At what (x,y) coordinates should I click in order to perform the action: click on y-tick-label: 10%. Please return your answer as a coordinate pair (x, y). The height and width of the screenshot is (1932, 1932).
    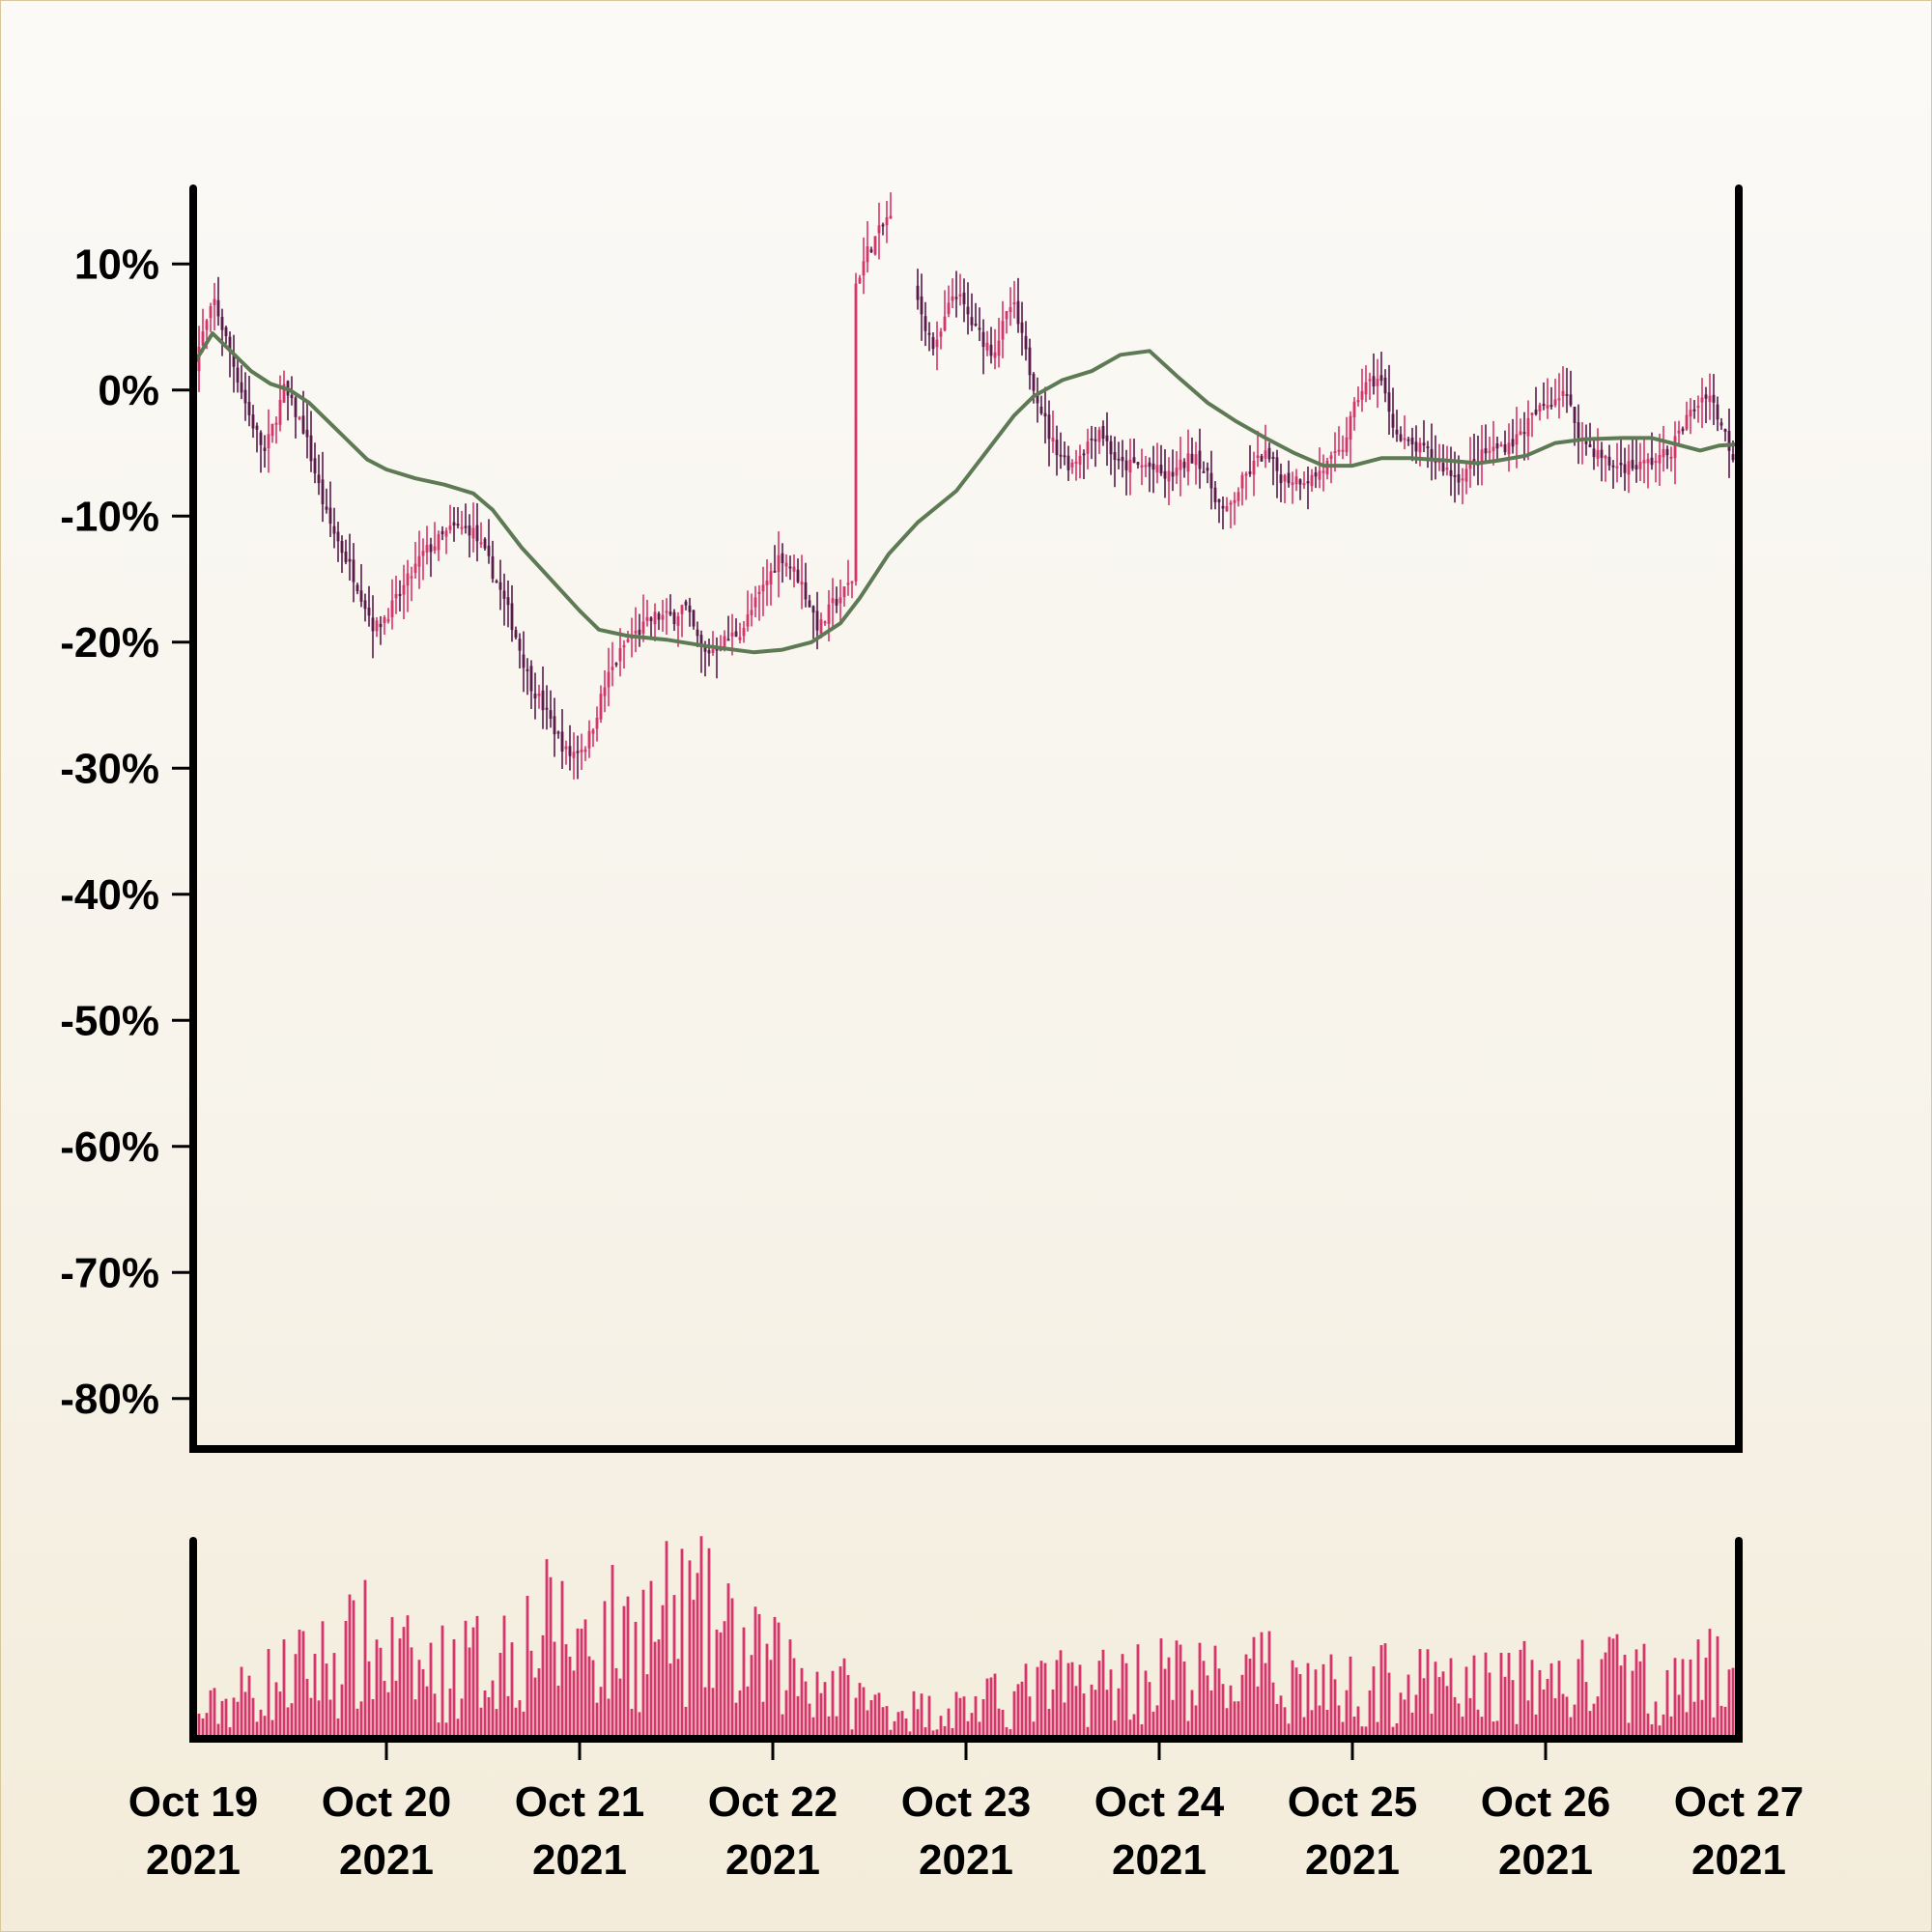
    Looking at the image, I should click on (116, 264).